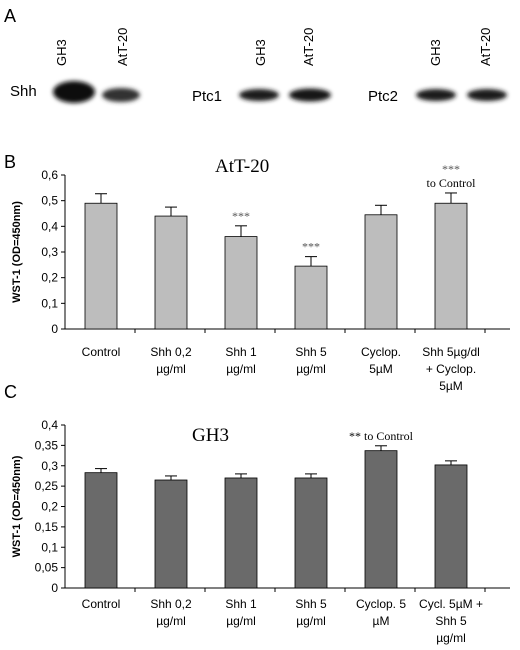 This screenshot has height=650, width=520. What do you see at coordinates (74, 92) in the screenshot?
I see `blot-band-shh-gh3` at bounding box center [74, 92].